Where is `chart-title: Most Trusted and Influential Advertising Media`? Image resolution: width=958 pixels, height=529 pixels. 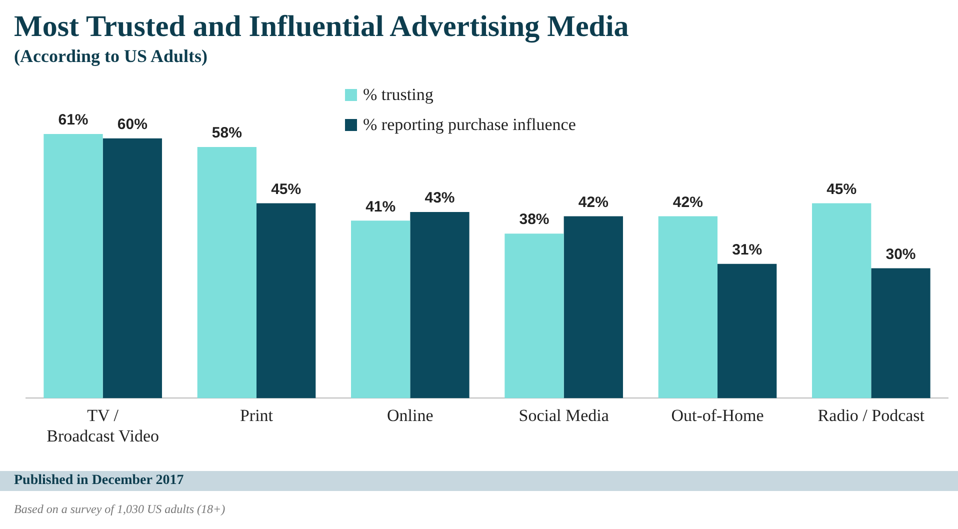 chart-title: Most Trusted and Influential Advertising Media is located at coordinates (321, 27).